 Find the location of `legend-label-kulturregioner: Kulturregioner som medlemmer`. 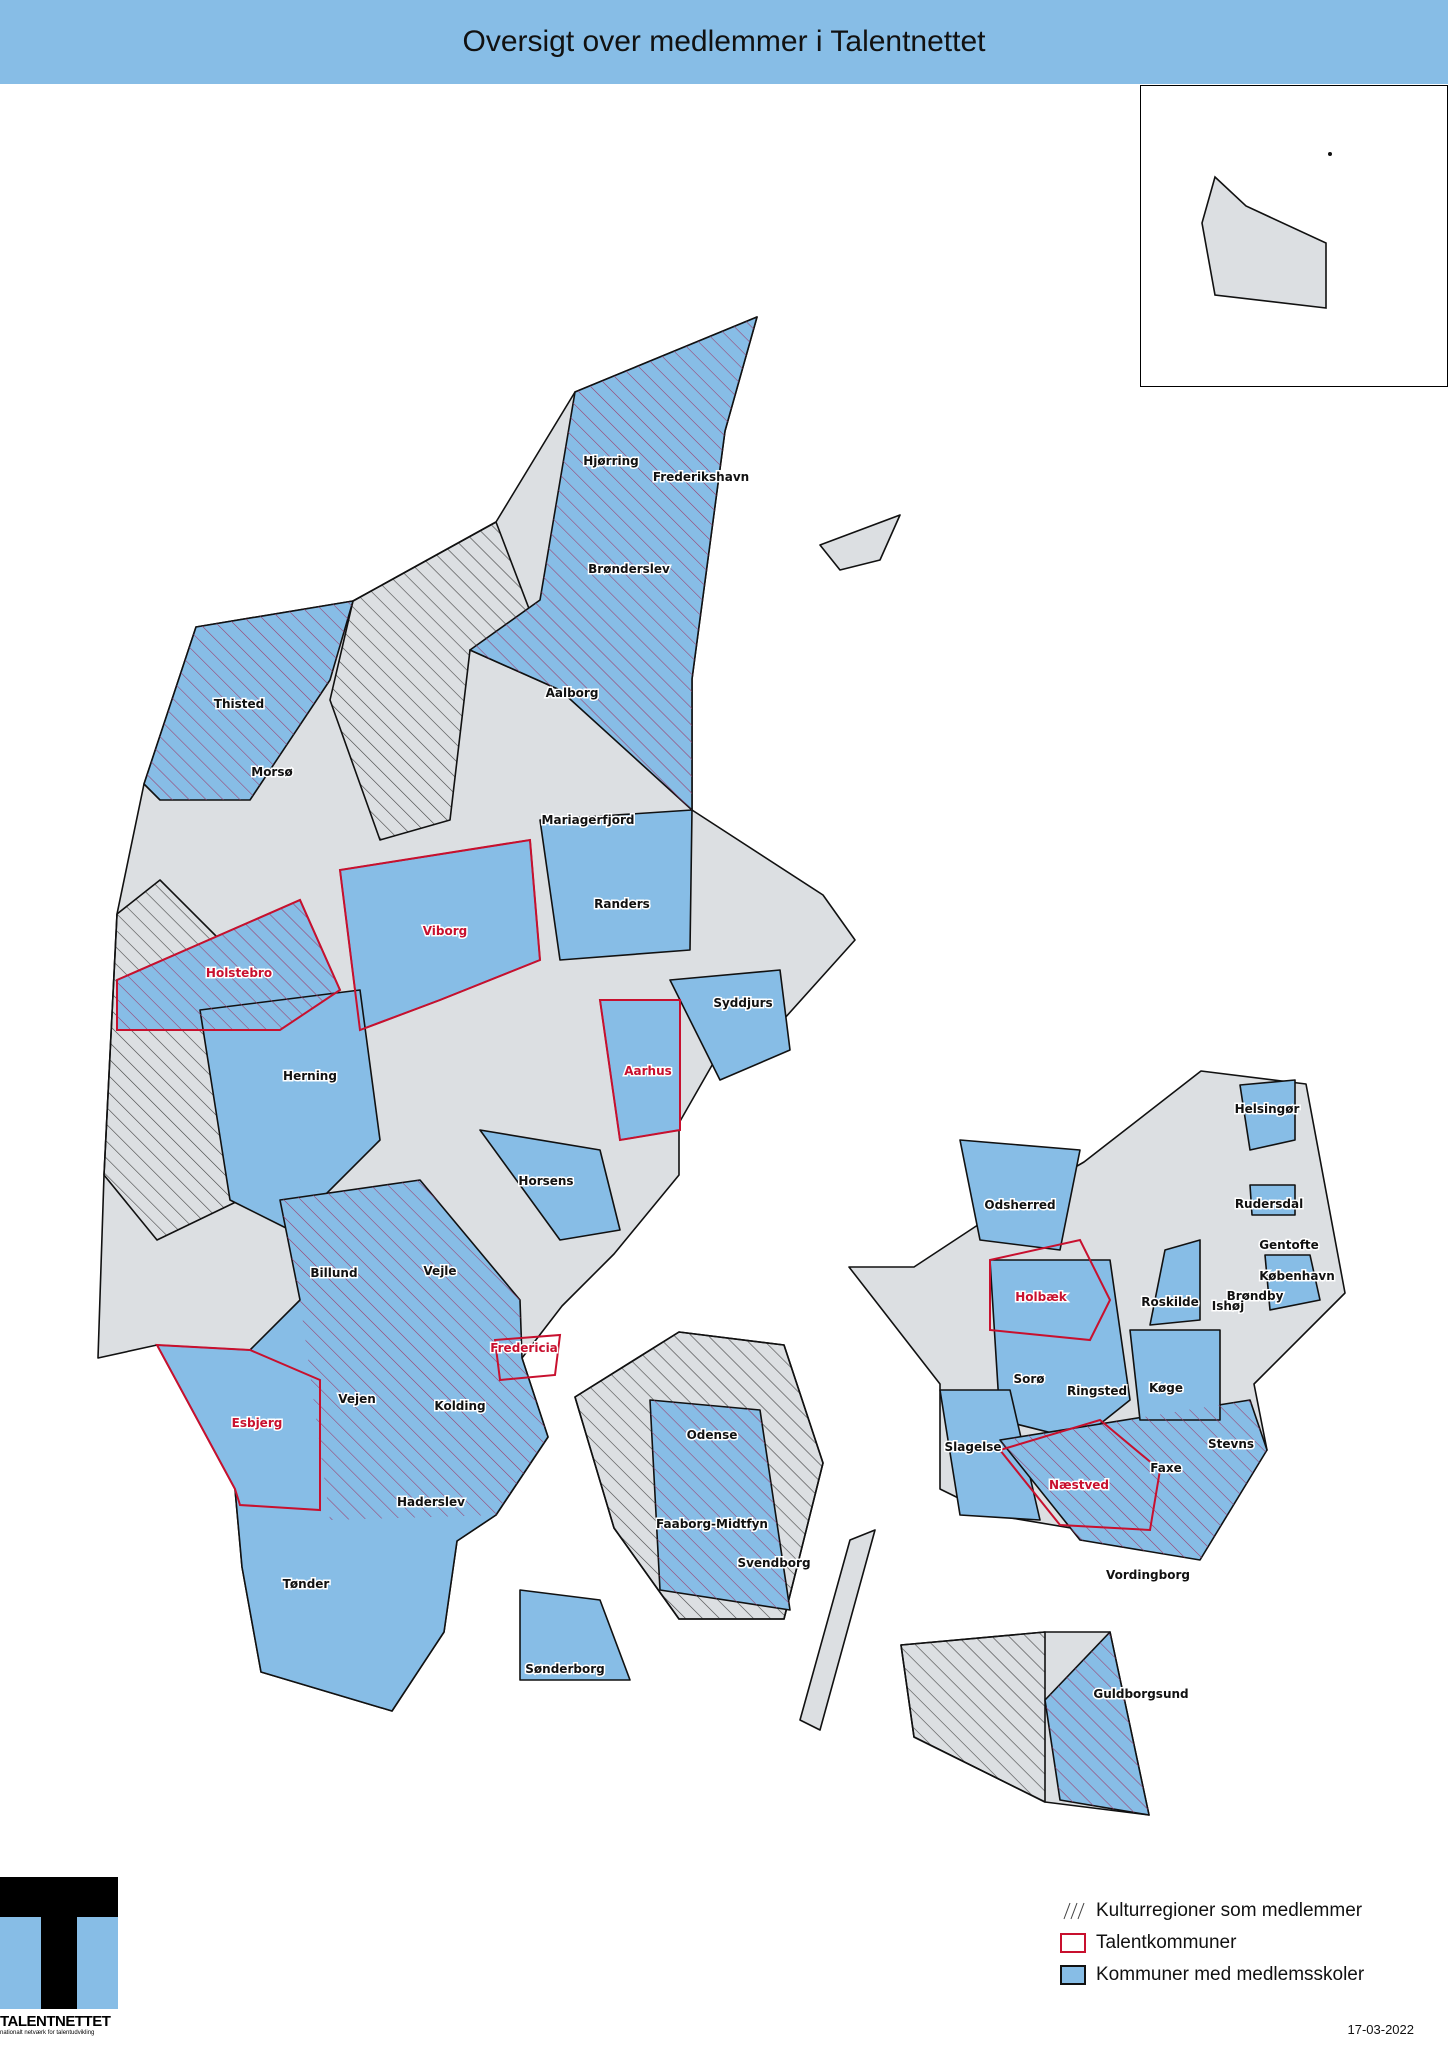

legend-label-kulturregioner: Kulturregioner som medlemmer is located at coordinates (1229, 1910).